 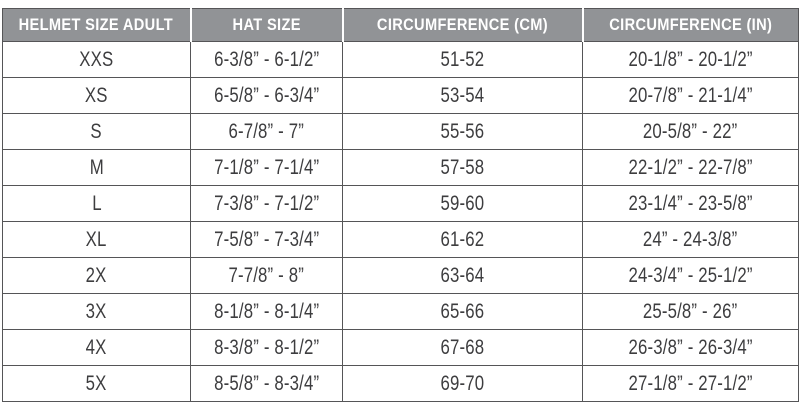 What do you see at coordinates (462, 59) in the screenshot?
I see `cell-circumference-cm: 51-52` at bounding box center [462, 59].